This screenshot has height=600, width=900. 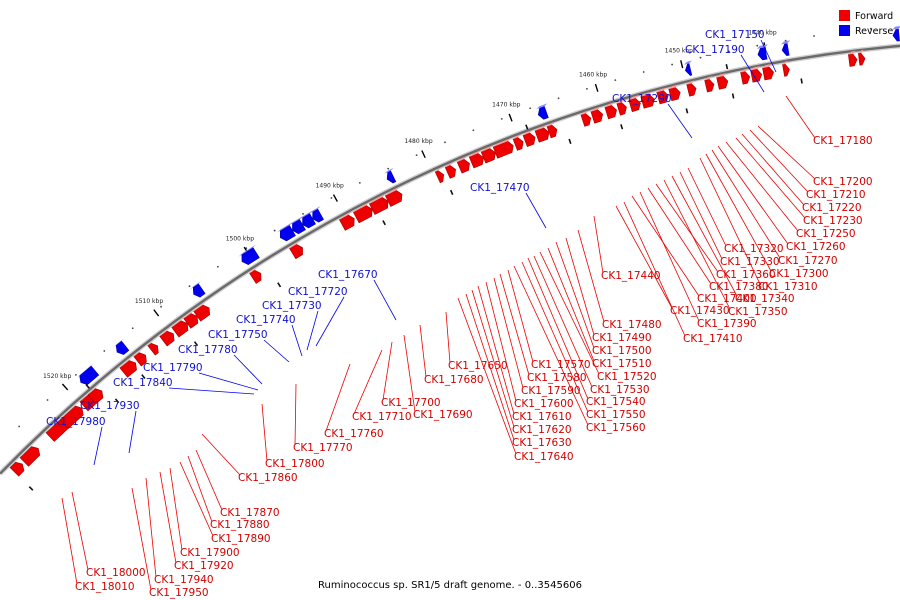 What do you see at coordinates (240, 238) in the screenshot?
I see `tick-label: 1500 kbp` at bounding box center [240, 238].